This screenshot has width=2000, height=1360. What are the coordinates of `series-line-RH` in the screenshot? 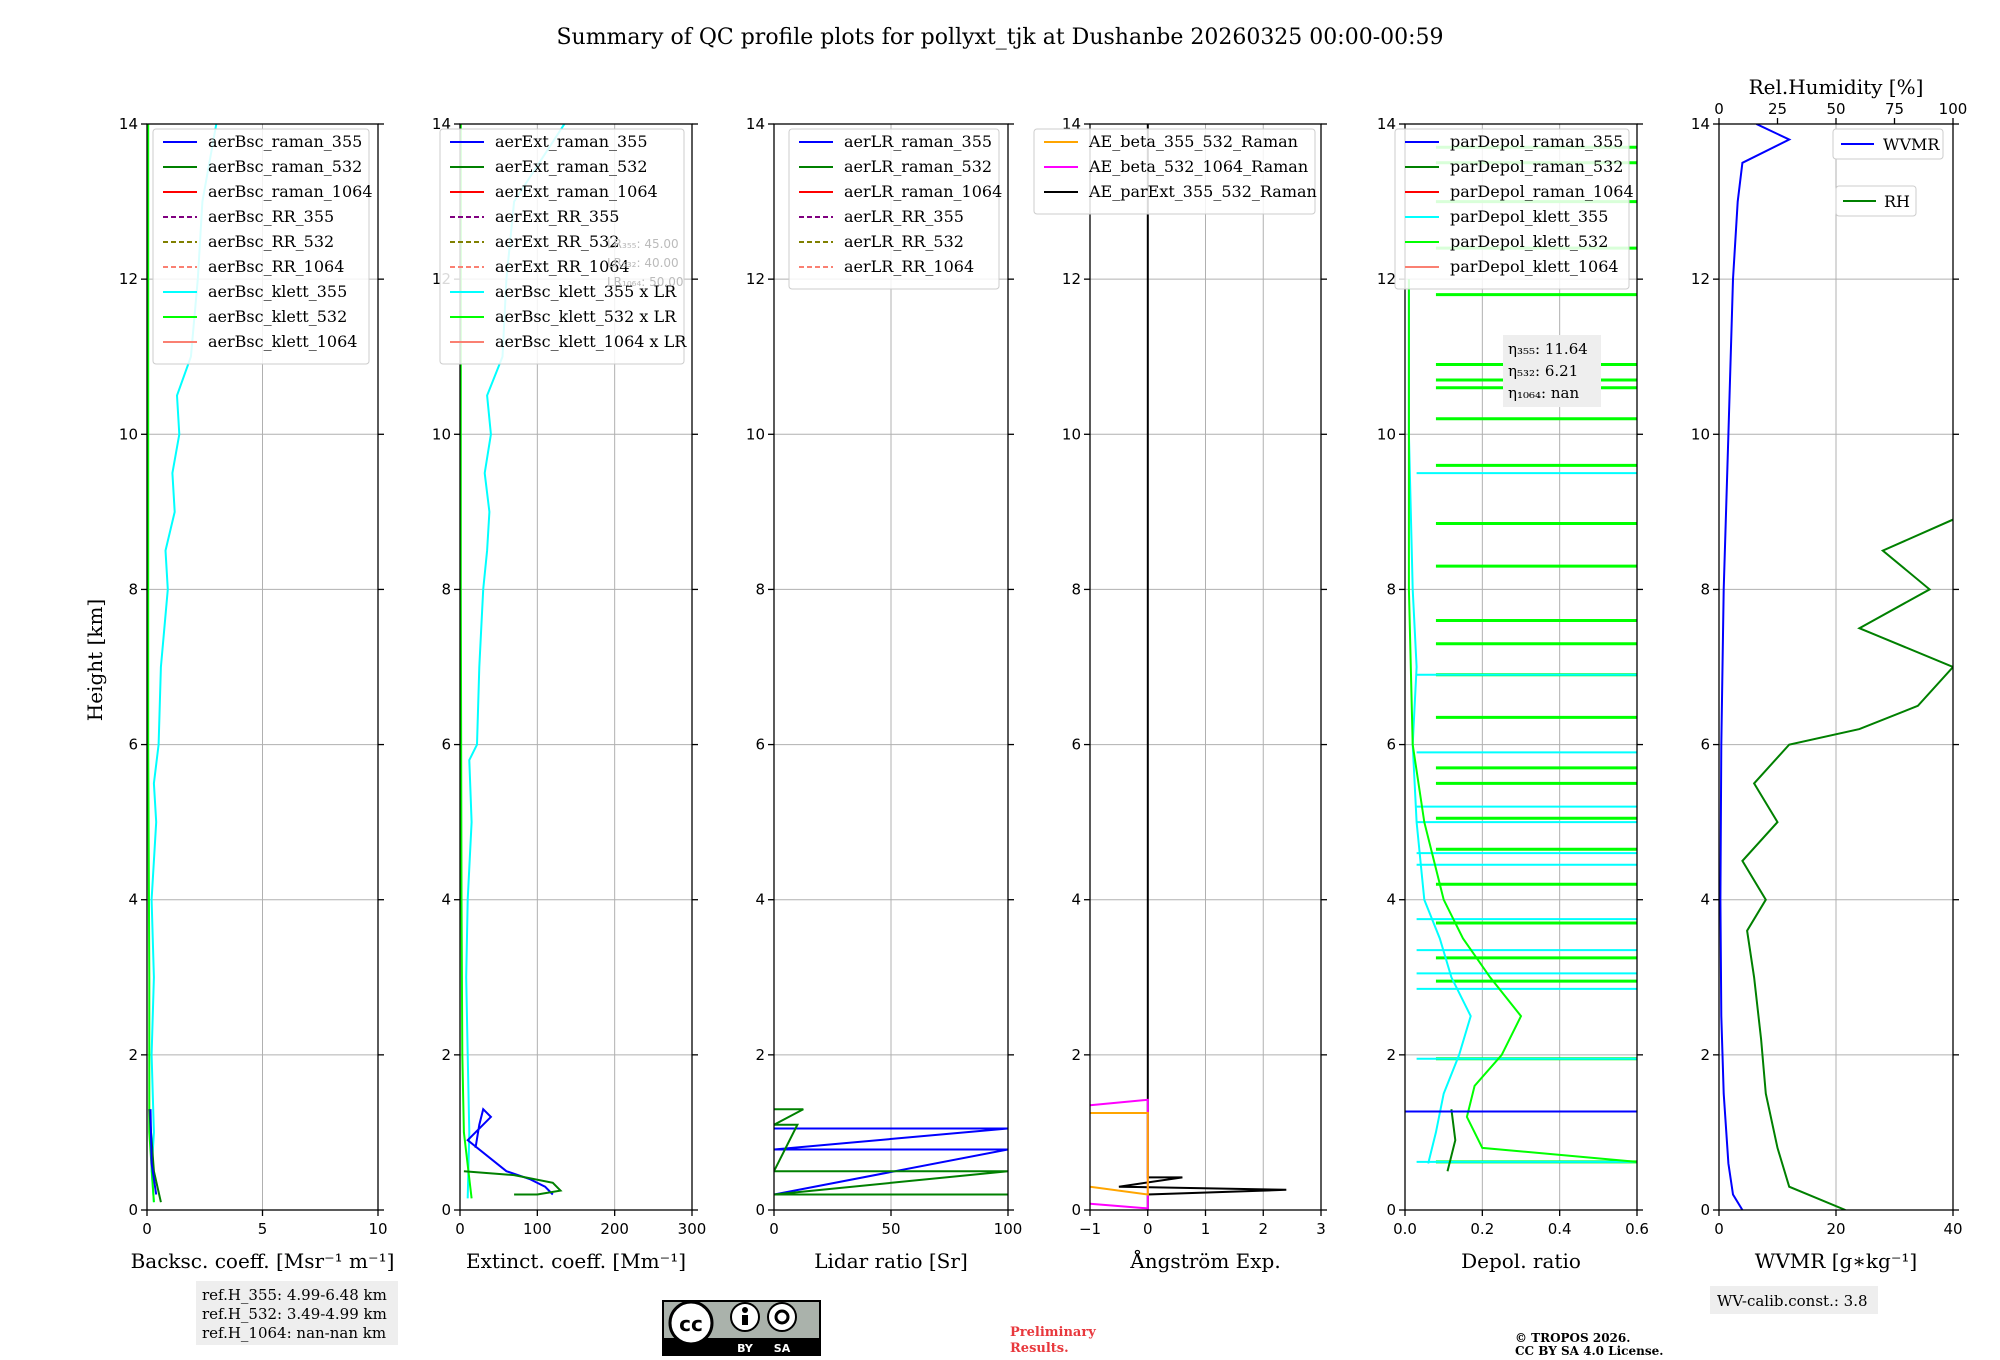 It's located at (1847, 864).